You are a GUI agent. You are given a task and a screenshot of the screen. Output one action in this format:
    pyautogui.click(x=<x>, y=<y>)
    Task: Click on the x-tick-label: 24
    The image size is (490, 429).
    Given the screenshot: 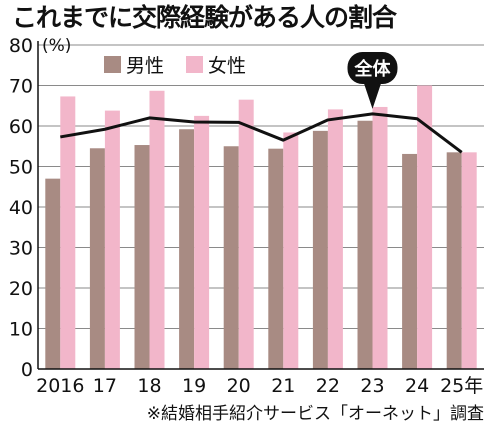 What is the action you would take?
    pyautogui.click(x=417, y=386)
    